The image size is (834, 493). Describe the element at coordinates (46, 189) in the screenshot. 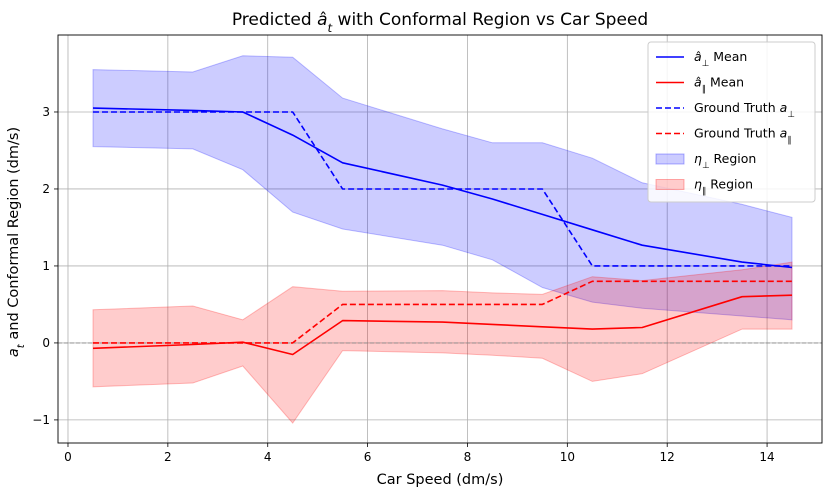

I see `y-tick-label: 2` at that location.